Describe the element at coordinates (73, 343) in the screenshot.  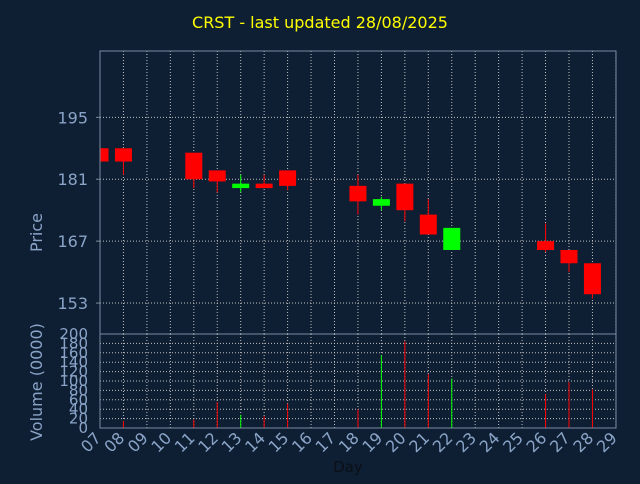
I see `volume-tick-label: 180` at that location.